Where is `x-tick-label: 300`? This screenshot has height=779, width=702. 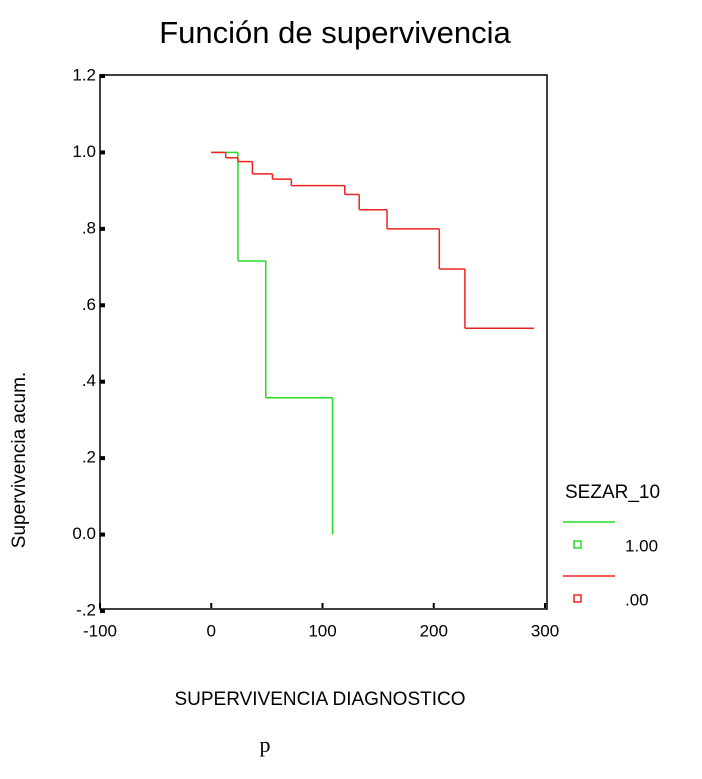
x-tick-label: 300 is located at coordinates (545, 630).